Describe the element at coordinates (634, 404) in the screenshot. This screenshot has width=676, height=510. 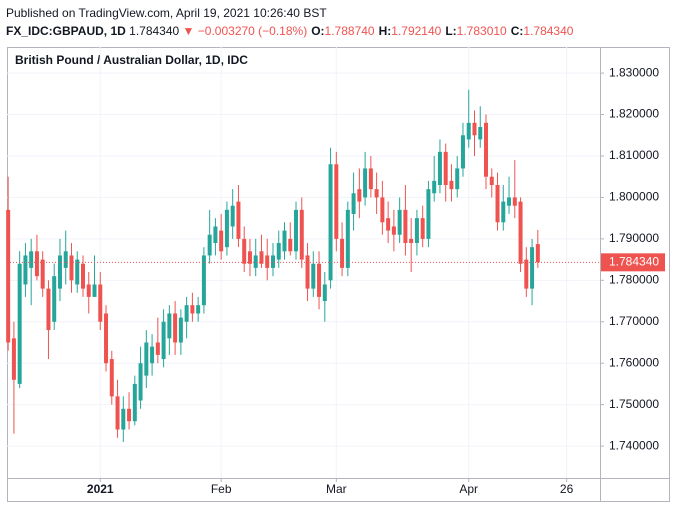
I see `y-tick-label: 1.750000` at that location.